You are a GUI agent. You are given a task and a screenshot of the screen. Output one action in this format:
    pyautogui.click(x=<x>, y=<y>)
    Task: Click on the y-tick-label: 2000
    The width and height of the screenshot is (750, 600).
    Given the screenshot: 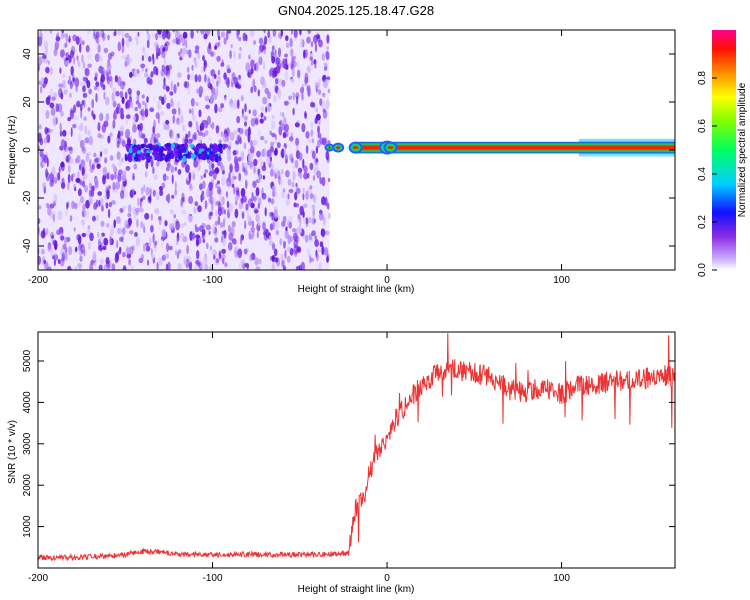 What is the action you would take?
    pyautogui.click(x=27, y=485)
    